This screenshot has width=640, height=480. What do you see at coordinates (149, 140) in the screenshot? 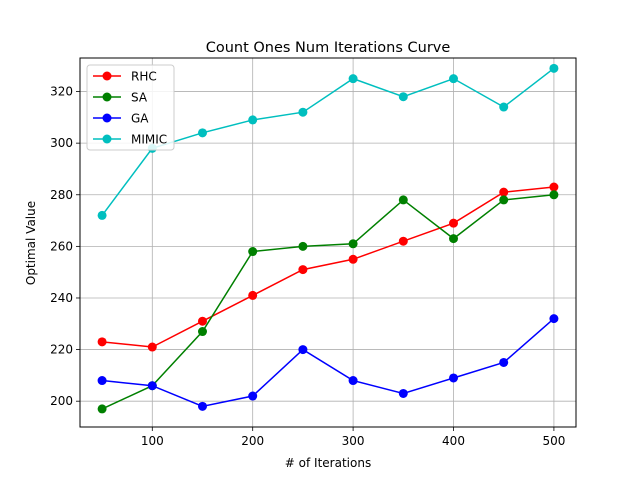
I see `legend-label: MIMIC` at bounding box center [149, 140].